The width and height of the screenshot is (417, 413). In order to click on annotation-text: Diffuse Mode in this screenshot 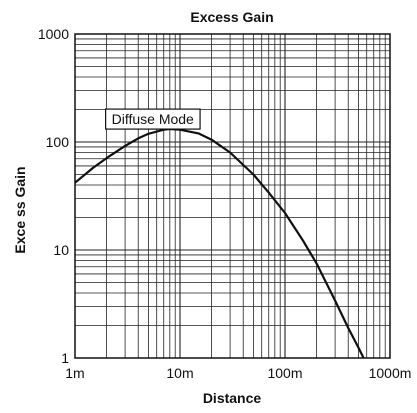, I will do `click(153, 119)`.